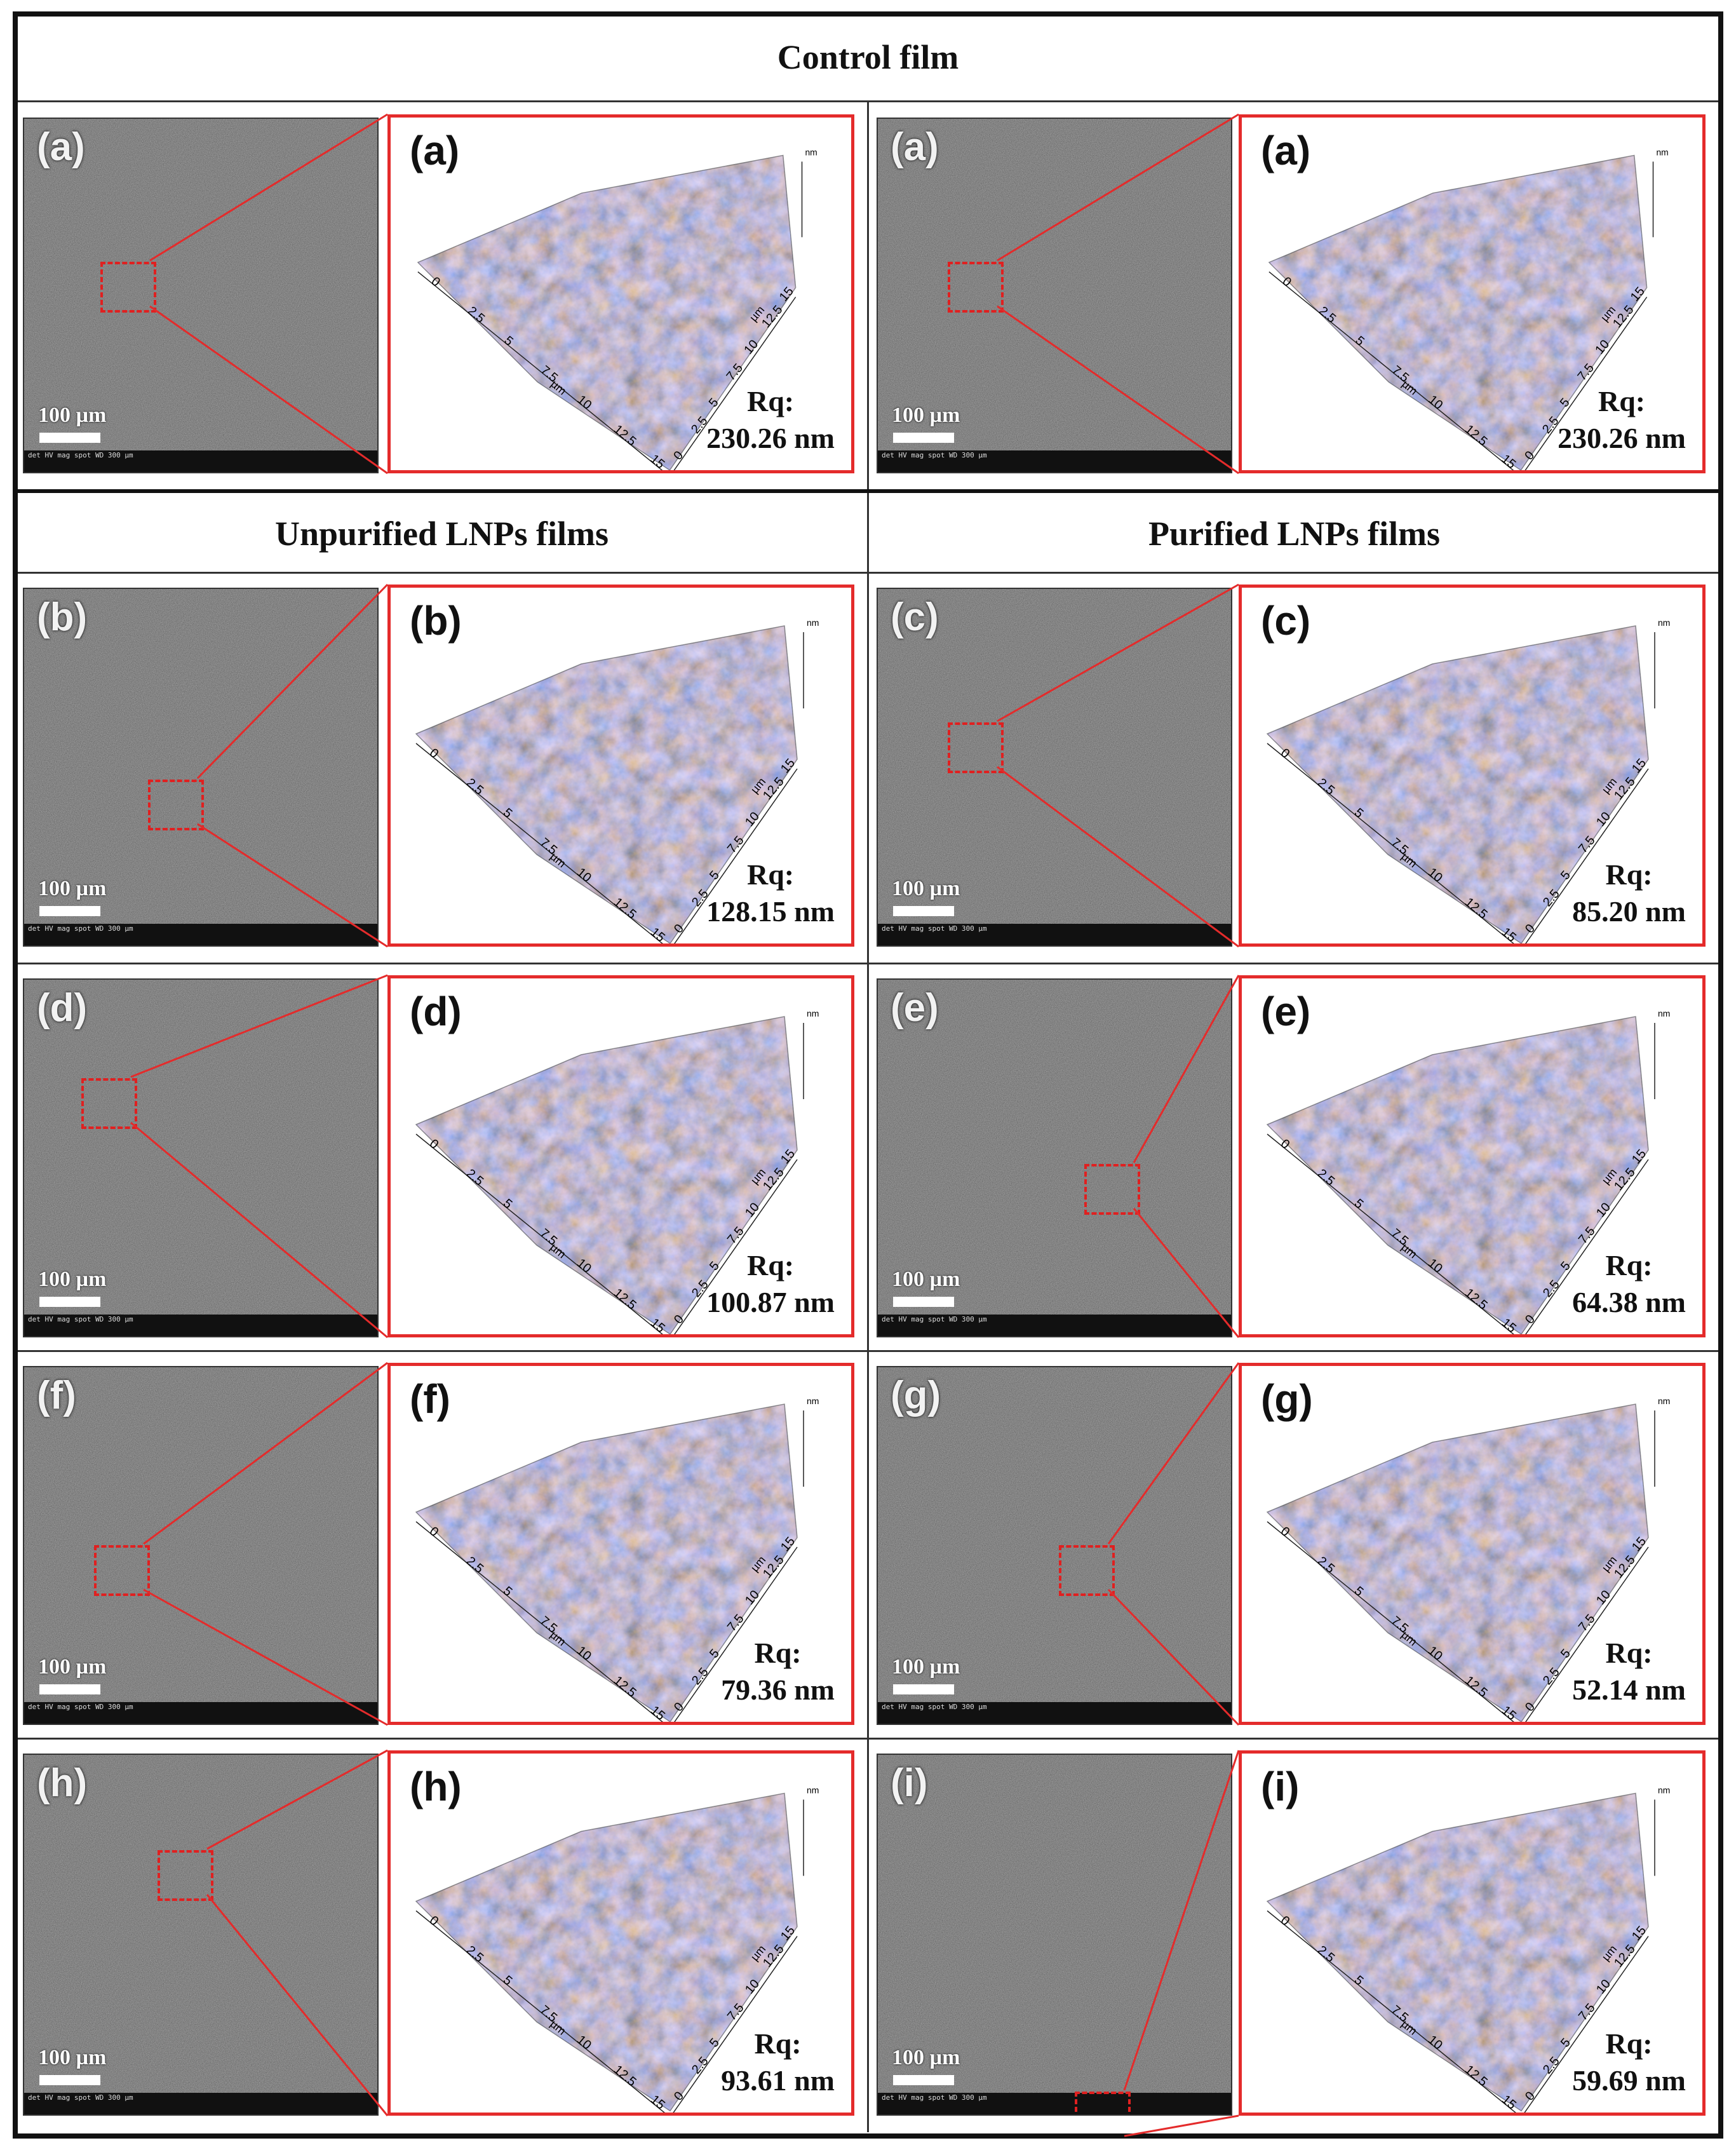 The image size is (1736, 2150). I want to click on afm-panel-label: (h), so click(436, 1786).